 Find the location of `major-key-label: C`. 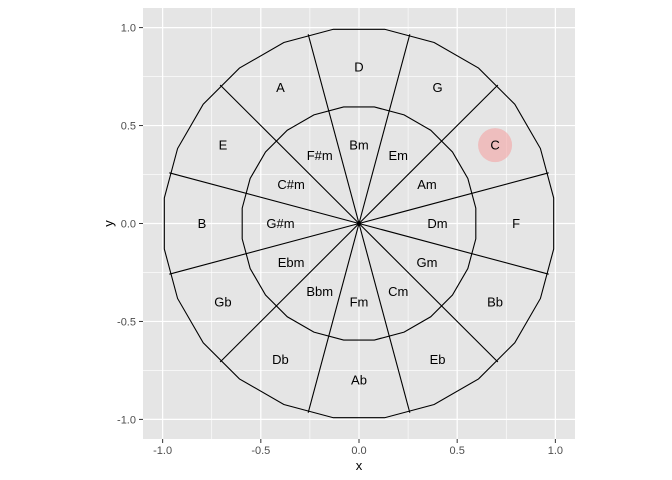

major-key-label: C is located at coordinates (494, 145).